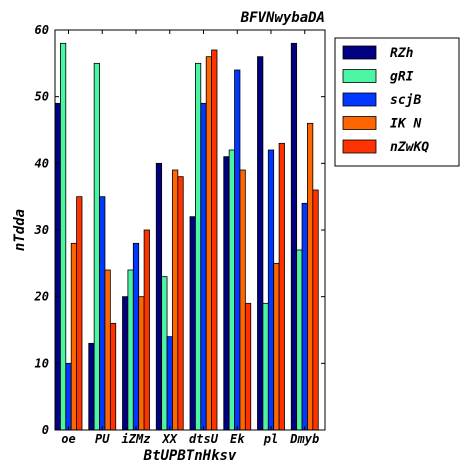 The width and height of the screenshot is (476, 476). Describe the element at coordinates (102, 313) in the screenshot. I see `bar-scjB-PU` at that location.